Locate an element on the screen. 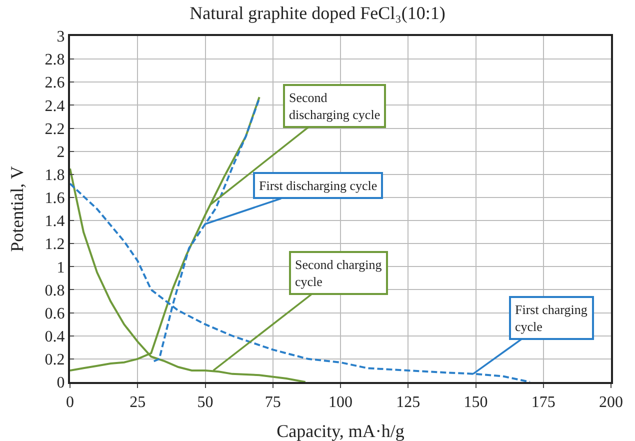  x-tick-label: 150 is located at coordinates (476, 403).